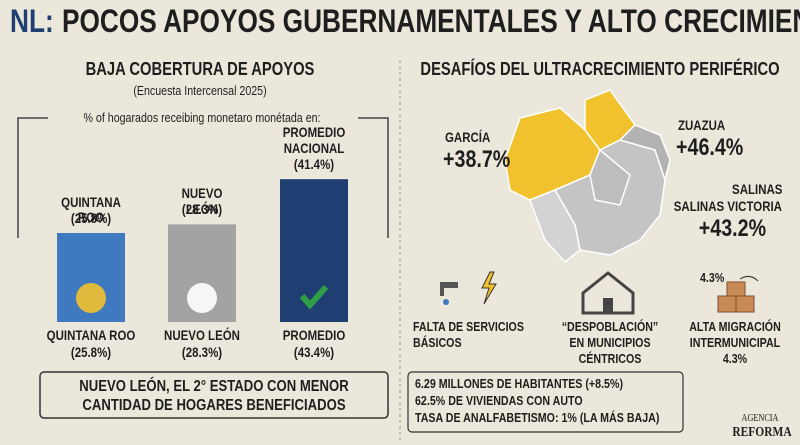 Image resolution: width=800 pixels, height=445 pixels. Describe the element at coordinates (200, 90) in the screenshot. I see `chart-subtitle: (Encuesta Intercensal 2025)` at that location.